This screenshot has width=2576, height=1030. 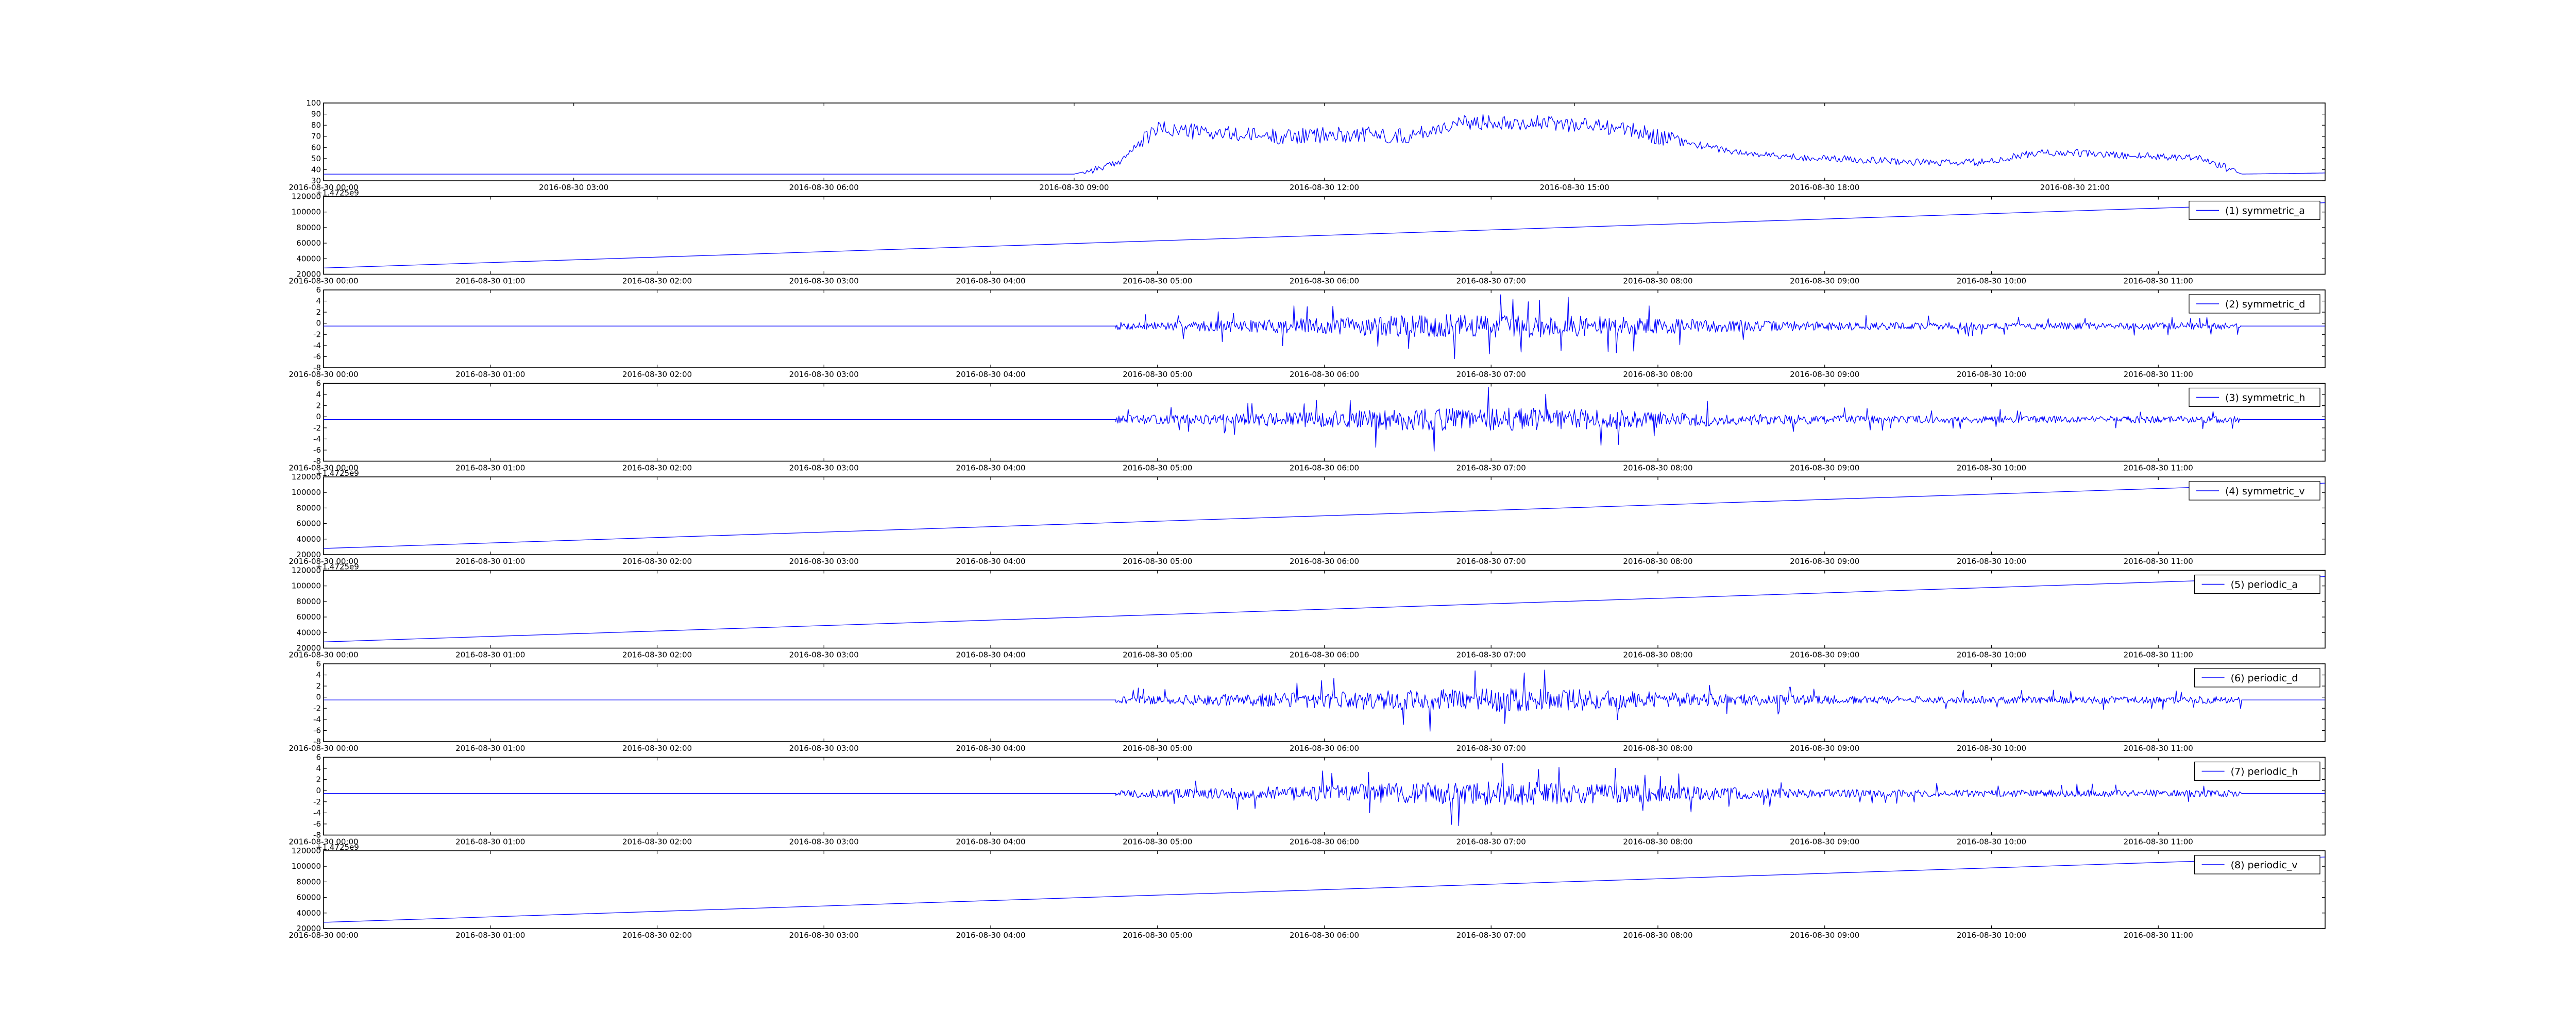 What do you see at coordinates (318, 779) in the screenshot?
I see `ytick-label-7-5: 2` at bounding box center [318, 779].